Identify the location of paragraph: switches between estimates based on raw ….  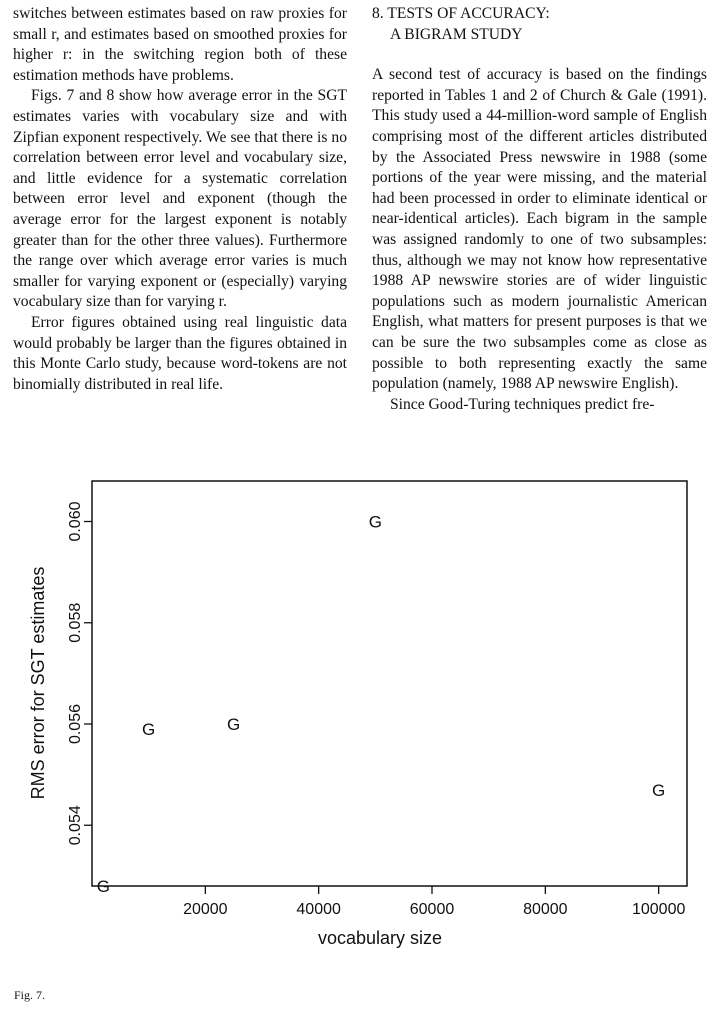
(180, 44).